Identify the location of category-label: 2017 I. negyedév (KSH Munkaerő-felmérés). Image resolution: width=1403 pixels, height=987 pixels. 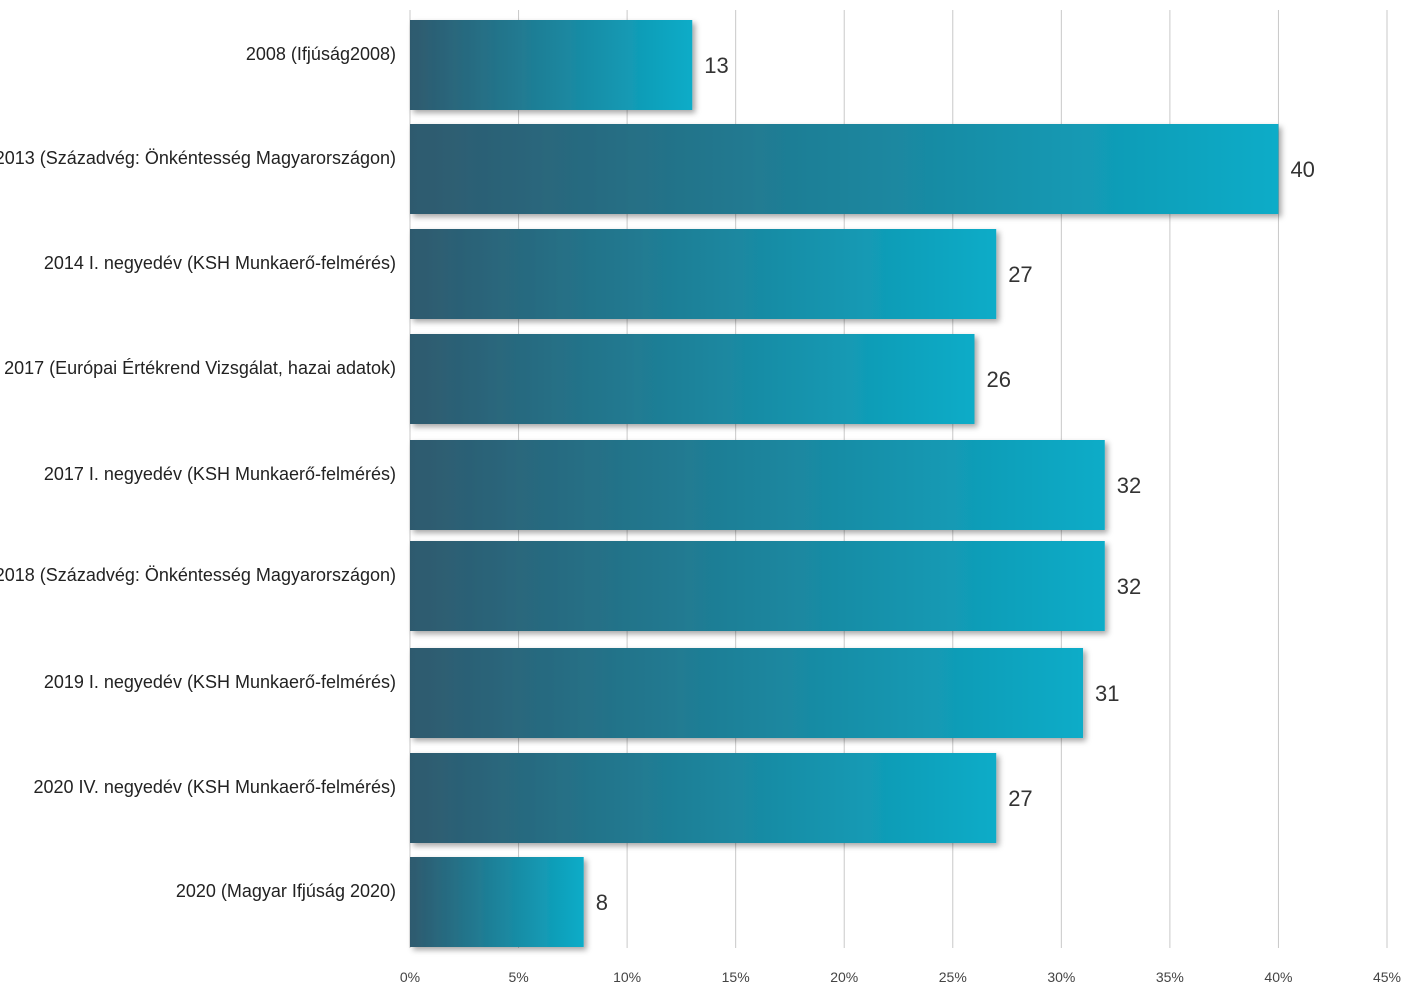
(220, 474).